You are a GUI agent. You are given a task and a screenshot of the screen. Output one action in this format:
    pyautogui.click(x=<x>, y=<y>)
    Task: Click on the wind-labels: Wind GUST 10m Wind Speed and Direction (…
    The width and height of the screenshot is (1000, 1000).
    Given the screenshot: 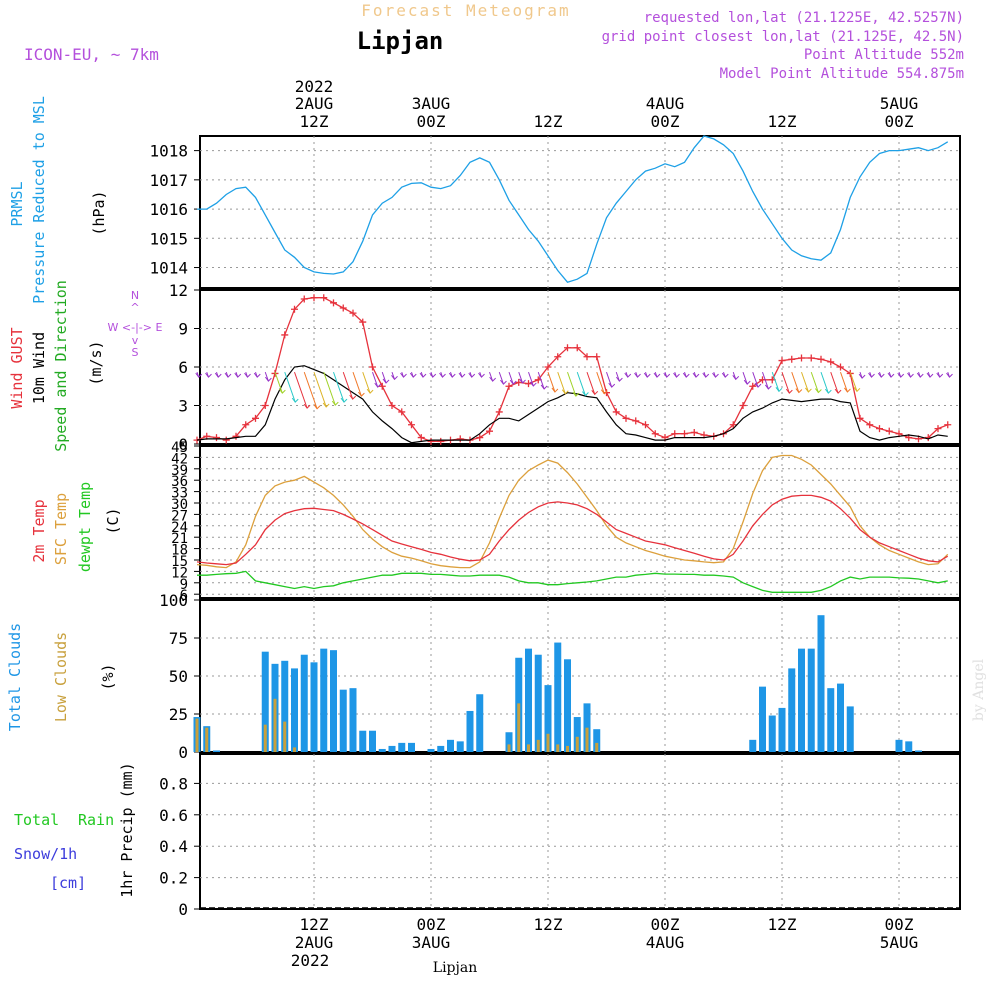 What is the action you would take?
    pyautogui.click(x=85, y=366)
    